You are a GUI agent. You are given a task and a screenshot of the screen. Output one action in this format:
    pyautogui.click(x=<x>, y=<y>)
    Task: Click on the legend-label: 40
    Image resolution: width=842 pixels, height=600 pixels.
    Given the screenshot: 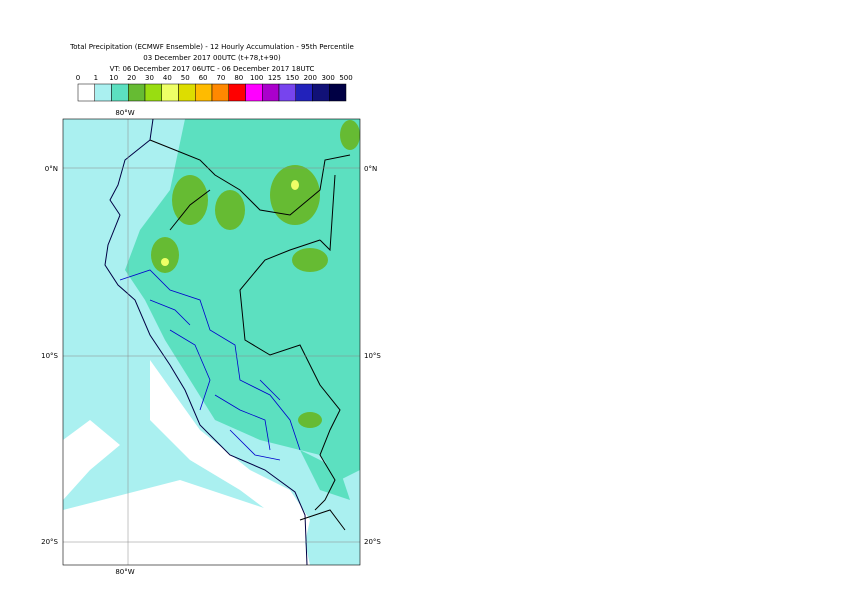 What is the action you would take?
    pyautogui.click(x=167, y=78)
    